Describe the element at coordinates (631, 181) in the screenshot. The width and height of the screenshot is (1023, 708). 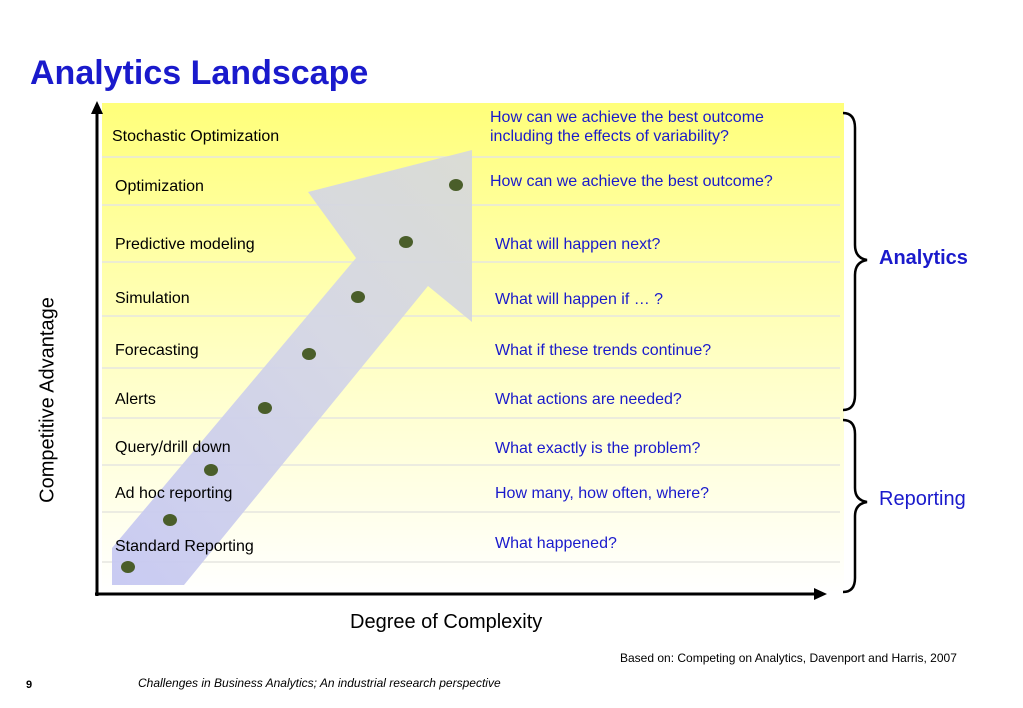
I see `question-optimization: How can we achieve the best outcome?` at that location.